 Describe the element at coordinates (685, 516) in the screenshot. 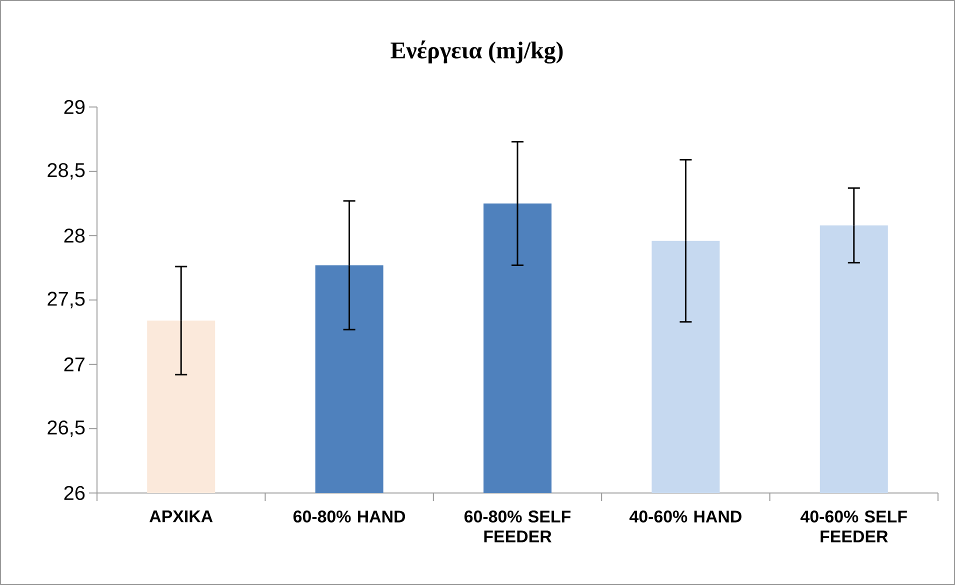

I see `x-tick-label: 40-60% HAND` at that location.